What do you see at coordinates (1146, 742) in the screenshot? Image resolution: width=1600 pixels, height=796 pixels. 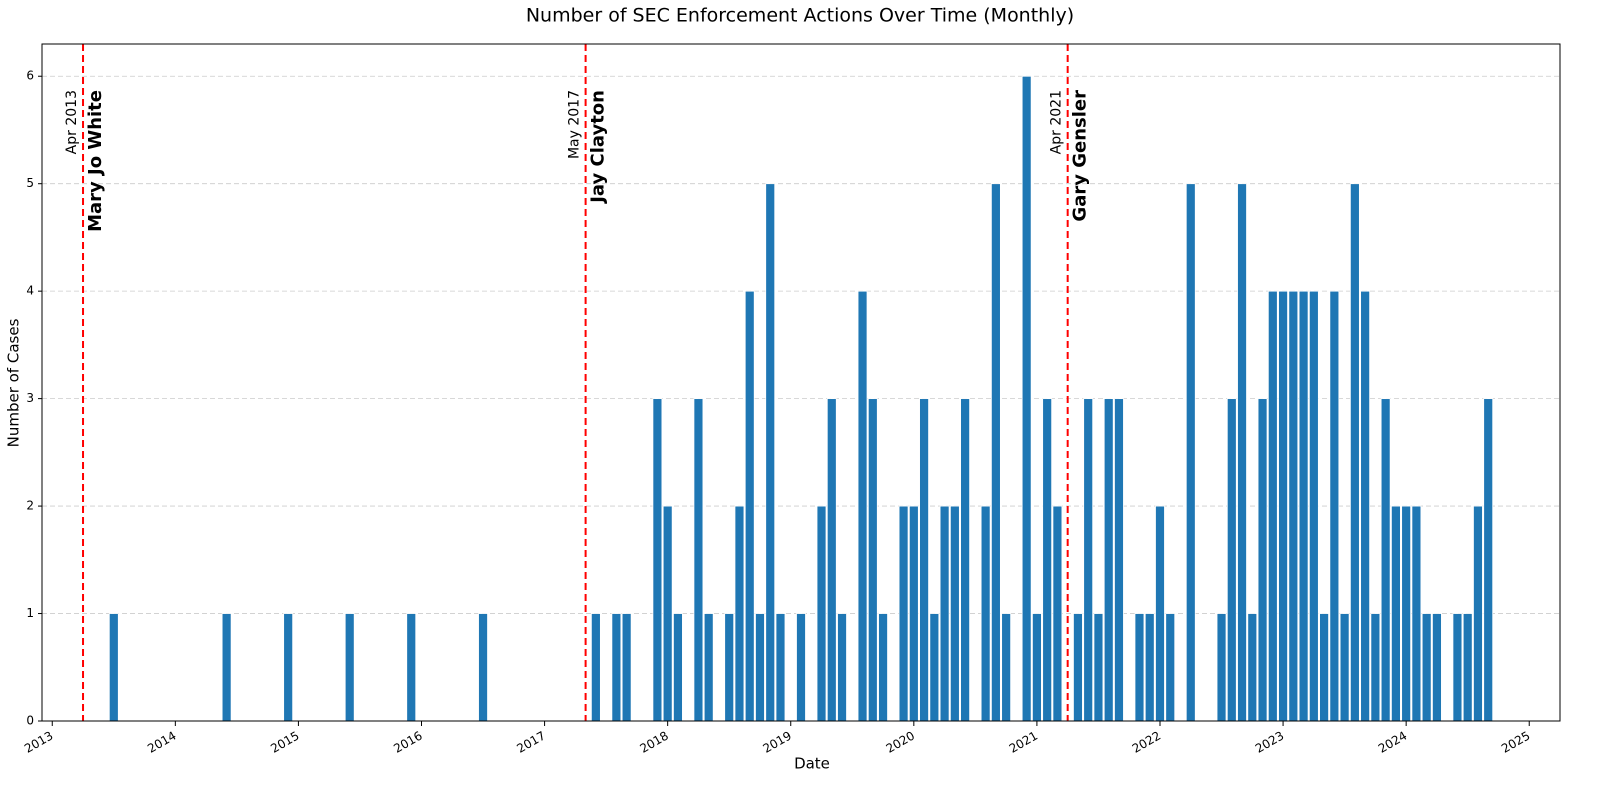 I see `x-tick-label: 2022` at bounding box center [1146, 742].